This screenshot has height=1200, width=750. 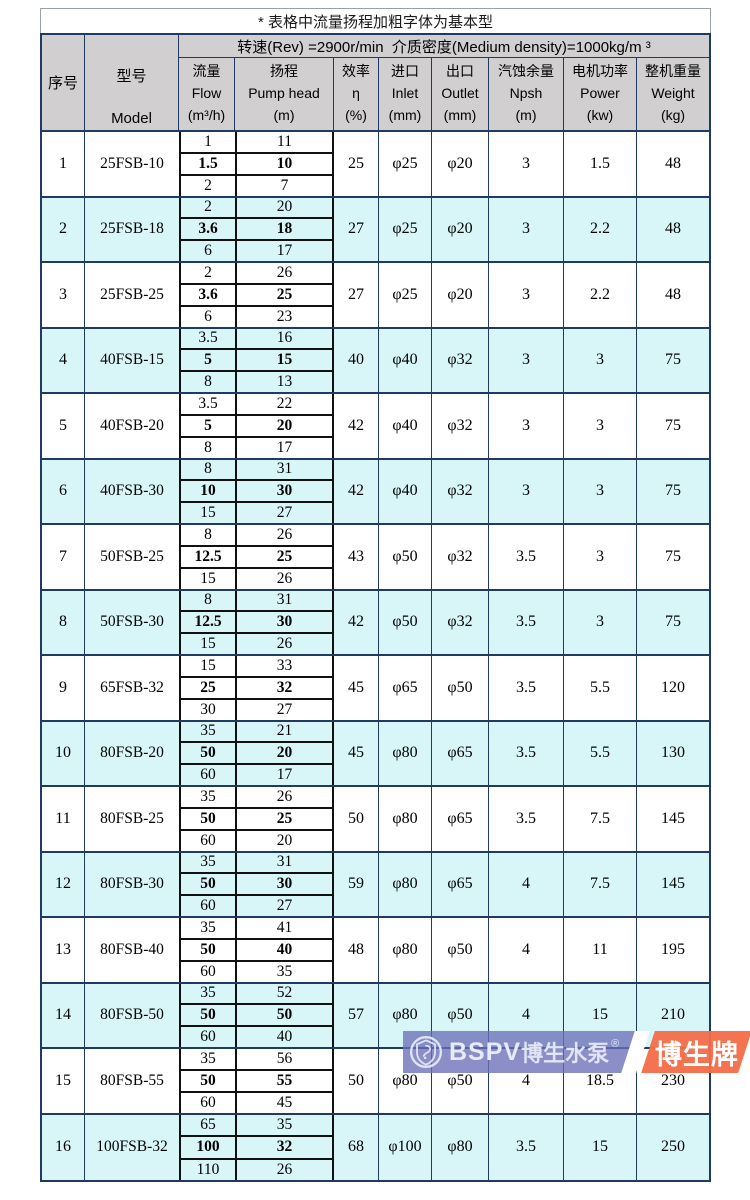 I want to click on outlet-cell: φ32, so click(x=460, y=491).